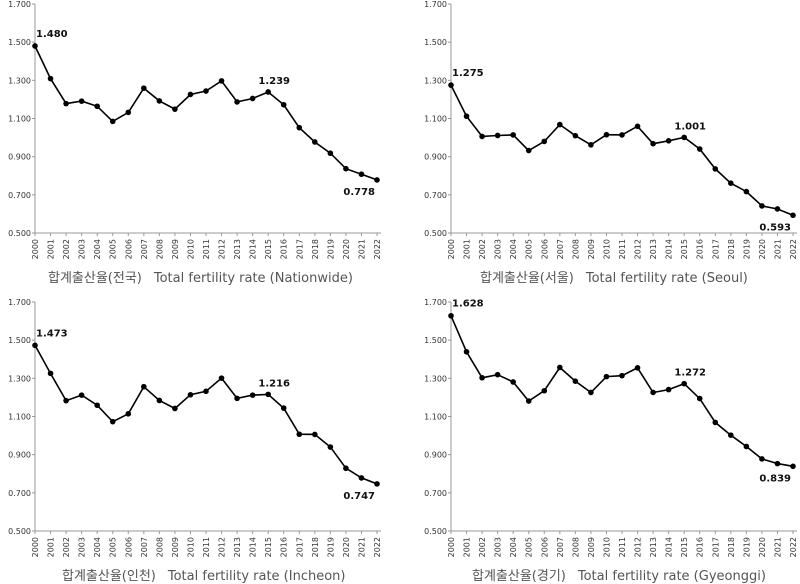 This screenshot has width=800, height=584. I want to click on x-tick-label: 2017, so click(299, 249).